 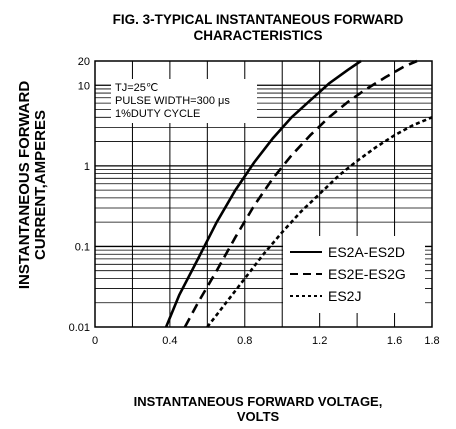 What do you see at coordinates (84, 86) in the screenshot?
I see `y-tick-label: 10` at bounding box center [84, 86].